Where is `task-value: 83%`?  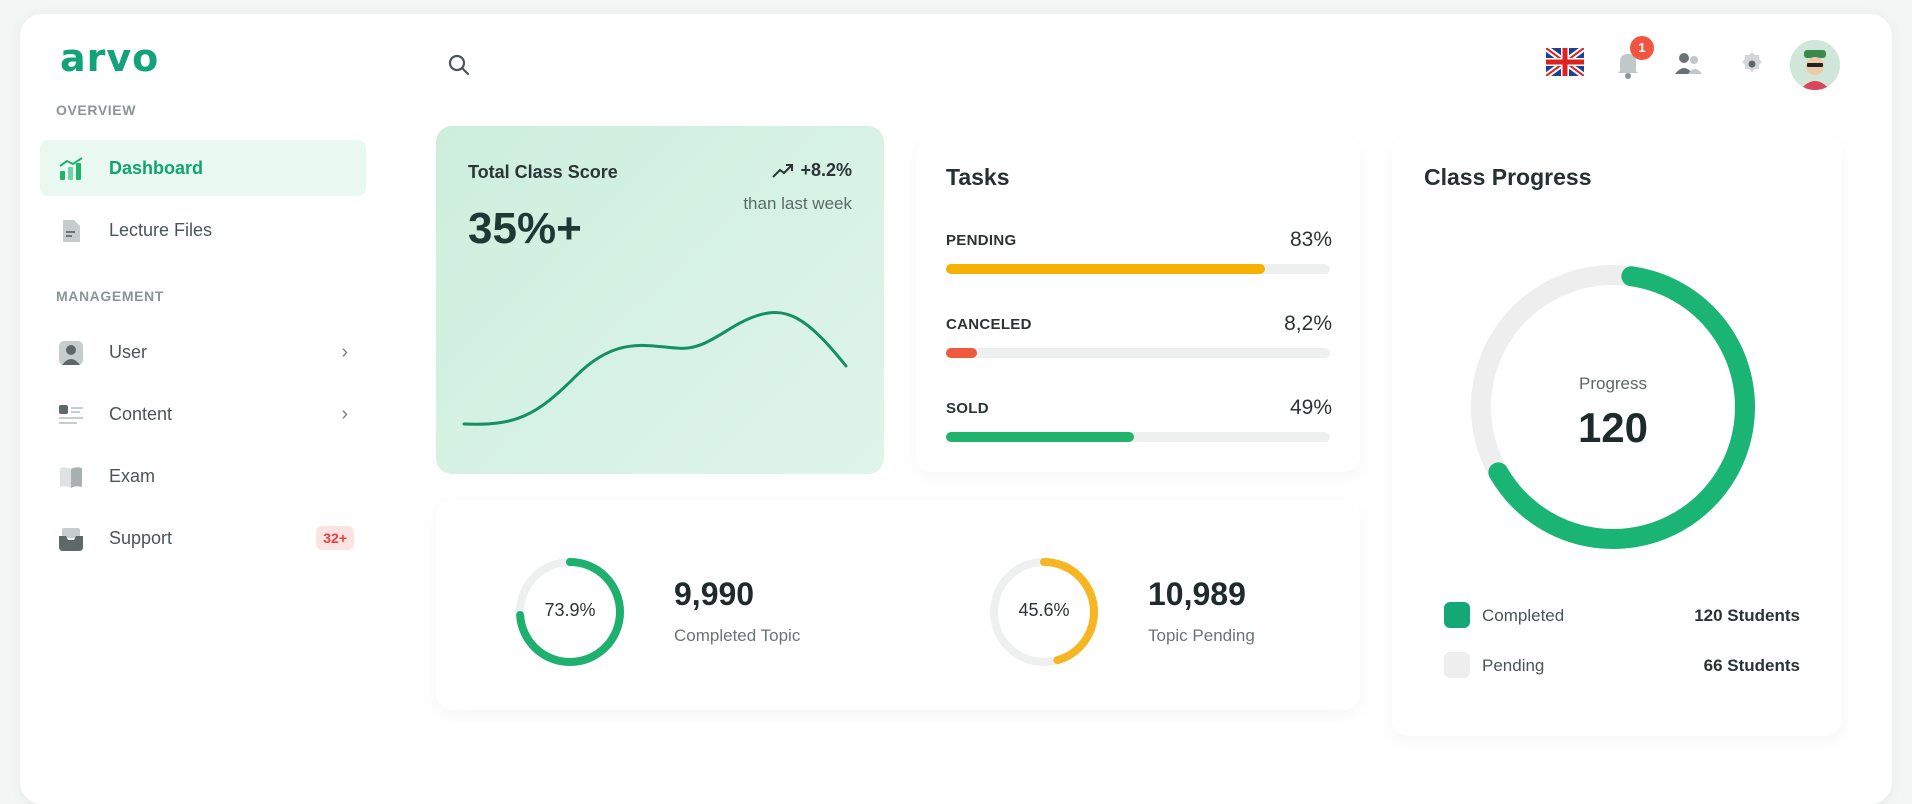 task-value: 83% is located at coordinates (1310, 239).